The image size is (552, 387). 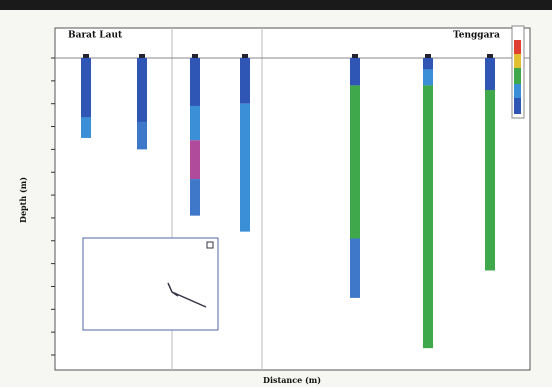 What do you see at coordinates (187, 295) in the screenshot?
I see `inset-route` at bounding box center [187, 295].